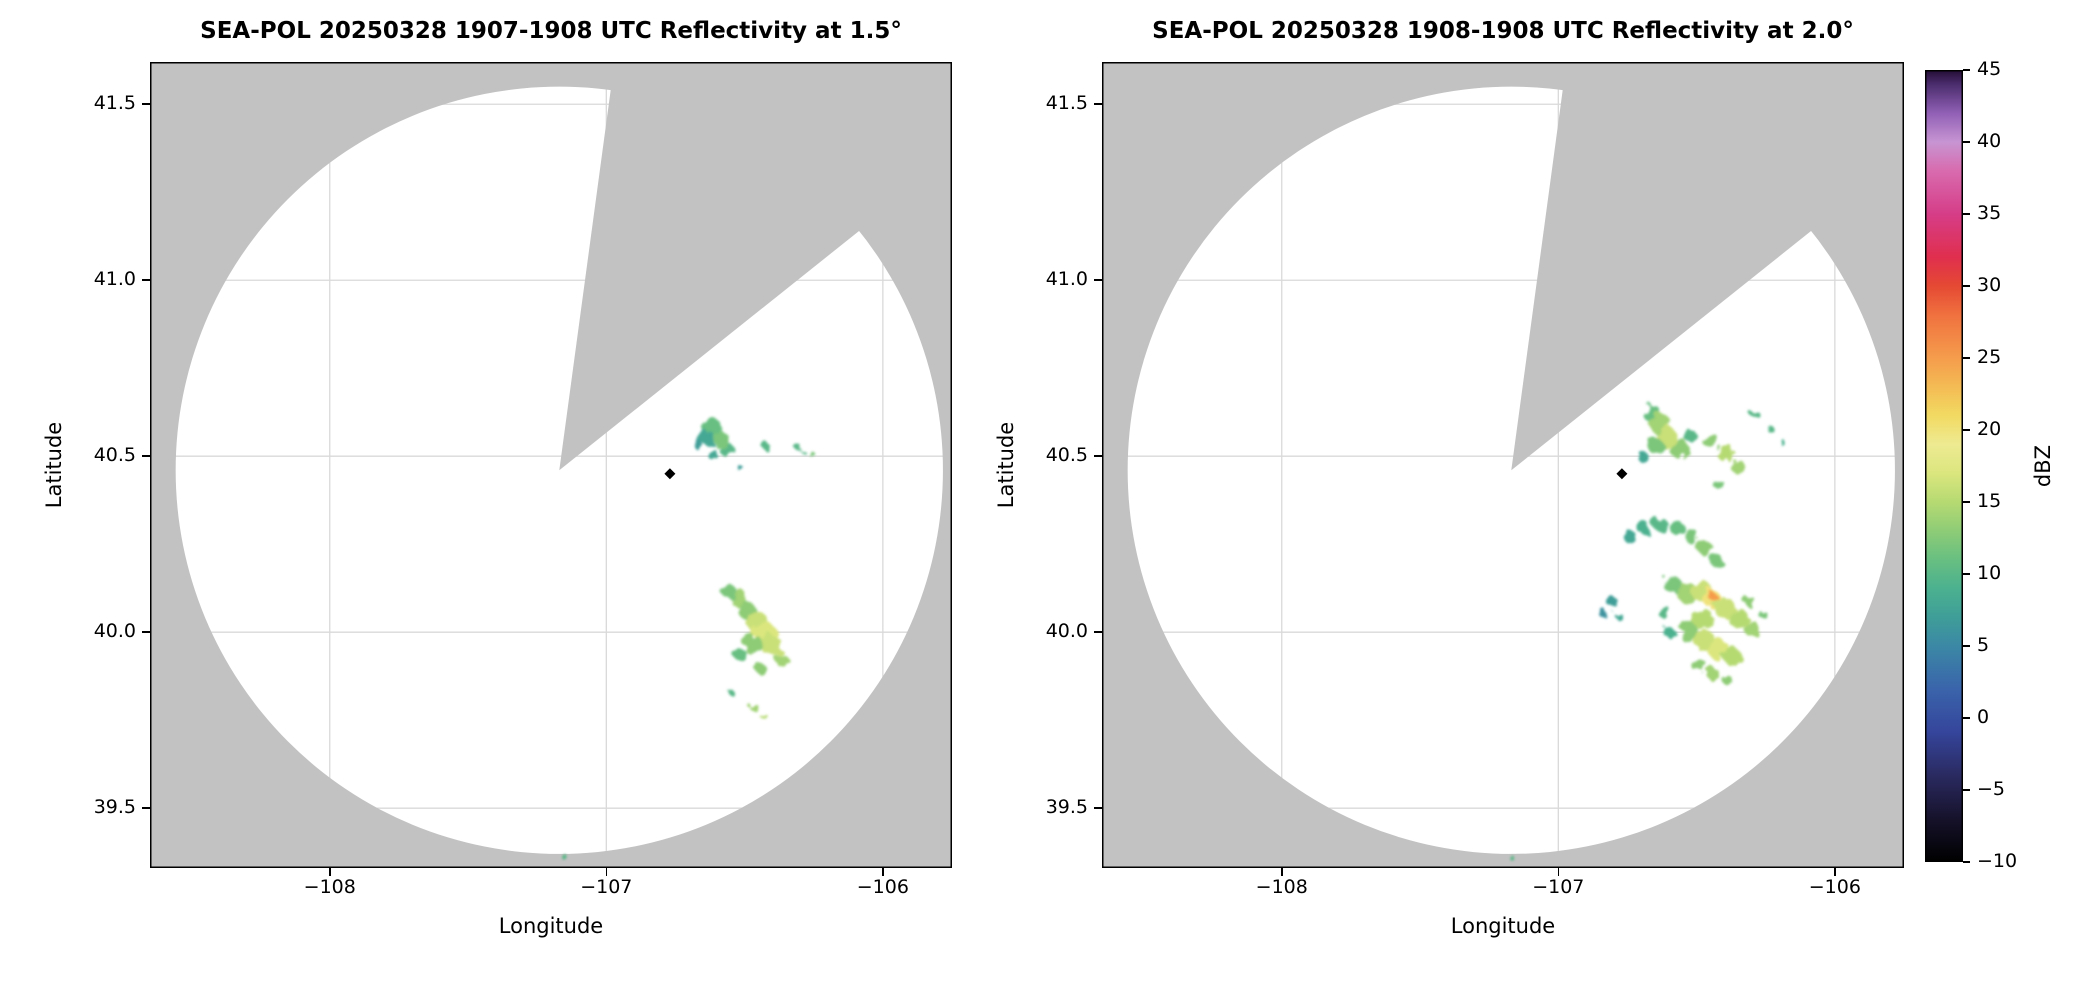 The width and height of the screenshot is (2096, 990). I want to click on colorbar-tick-label: 45, so click(1989, 69).